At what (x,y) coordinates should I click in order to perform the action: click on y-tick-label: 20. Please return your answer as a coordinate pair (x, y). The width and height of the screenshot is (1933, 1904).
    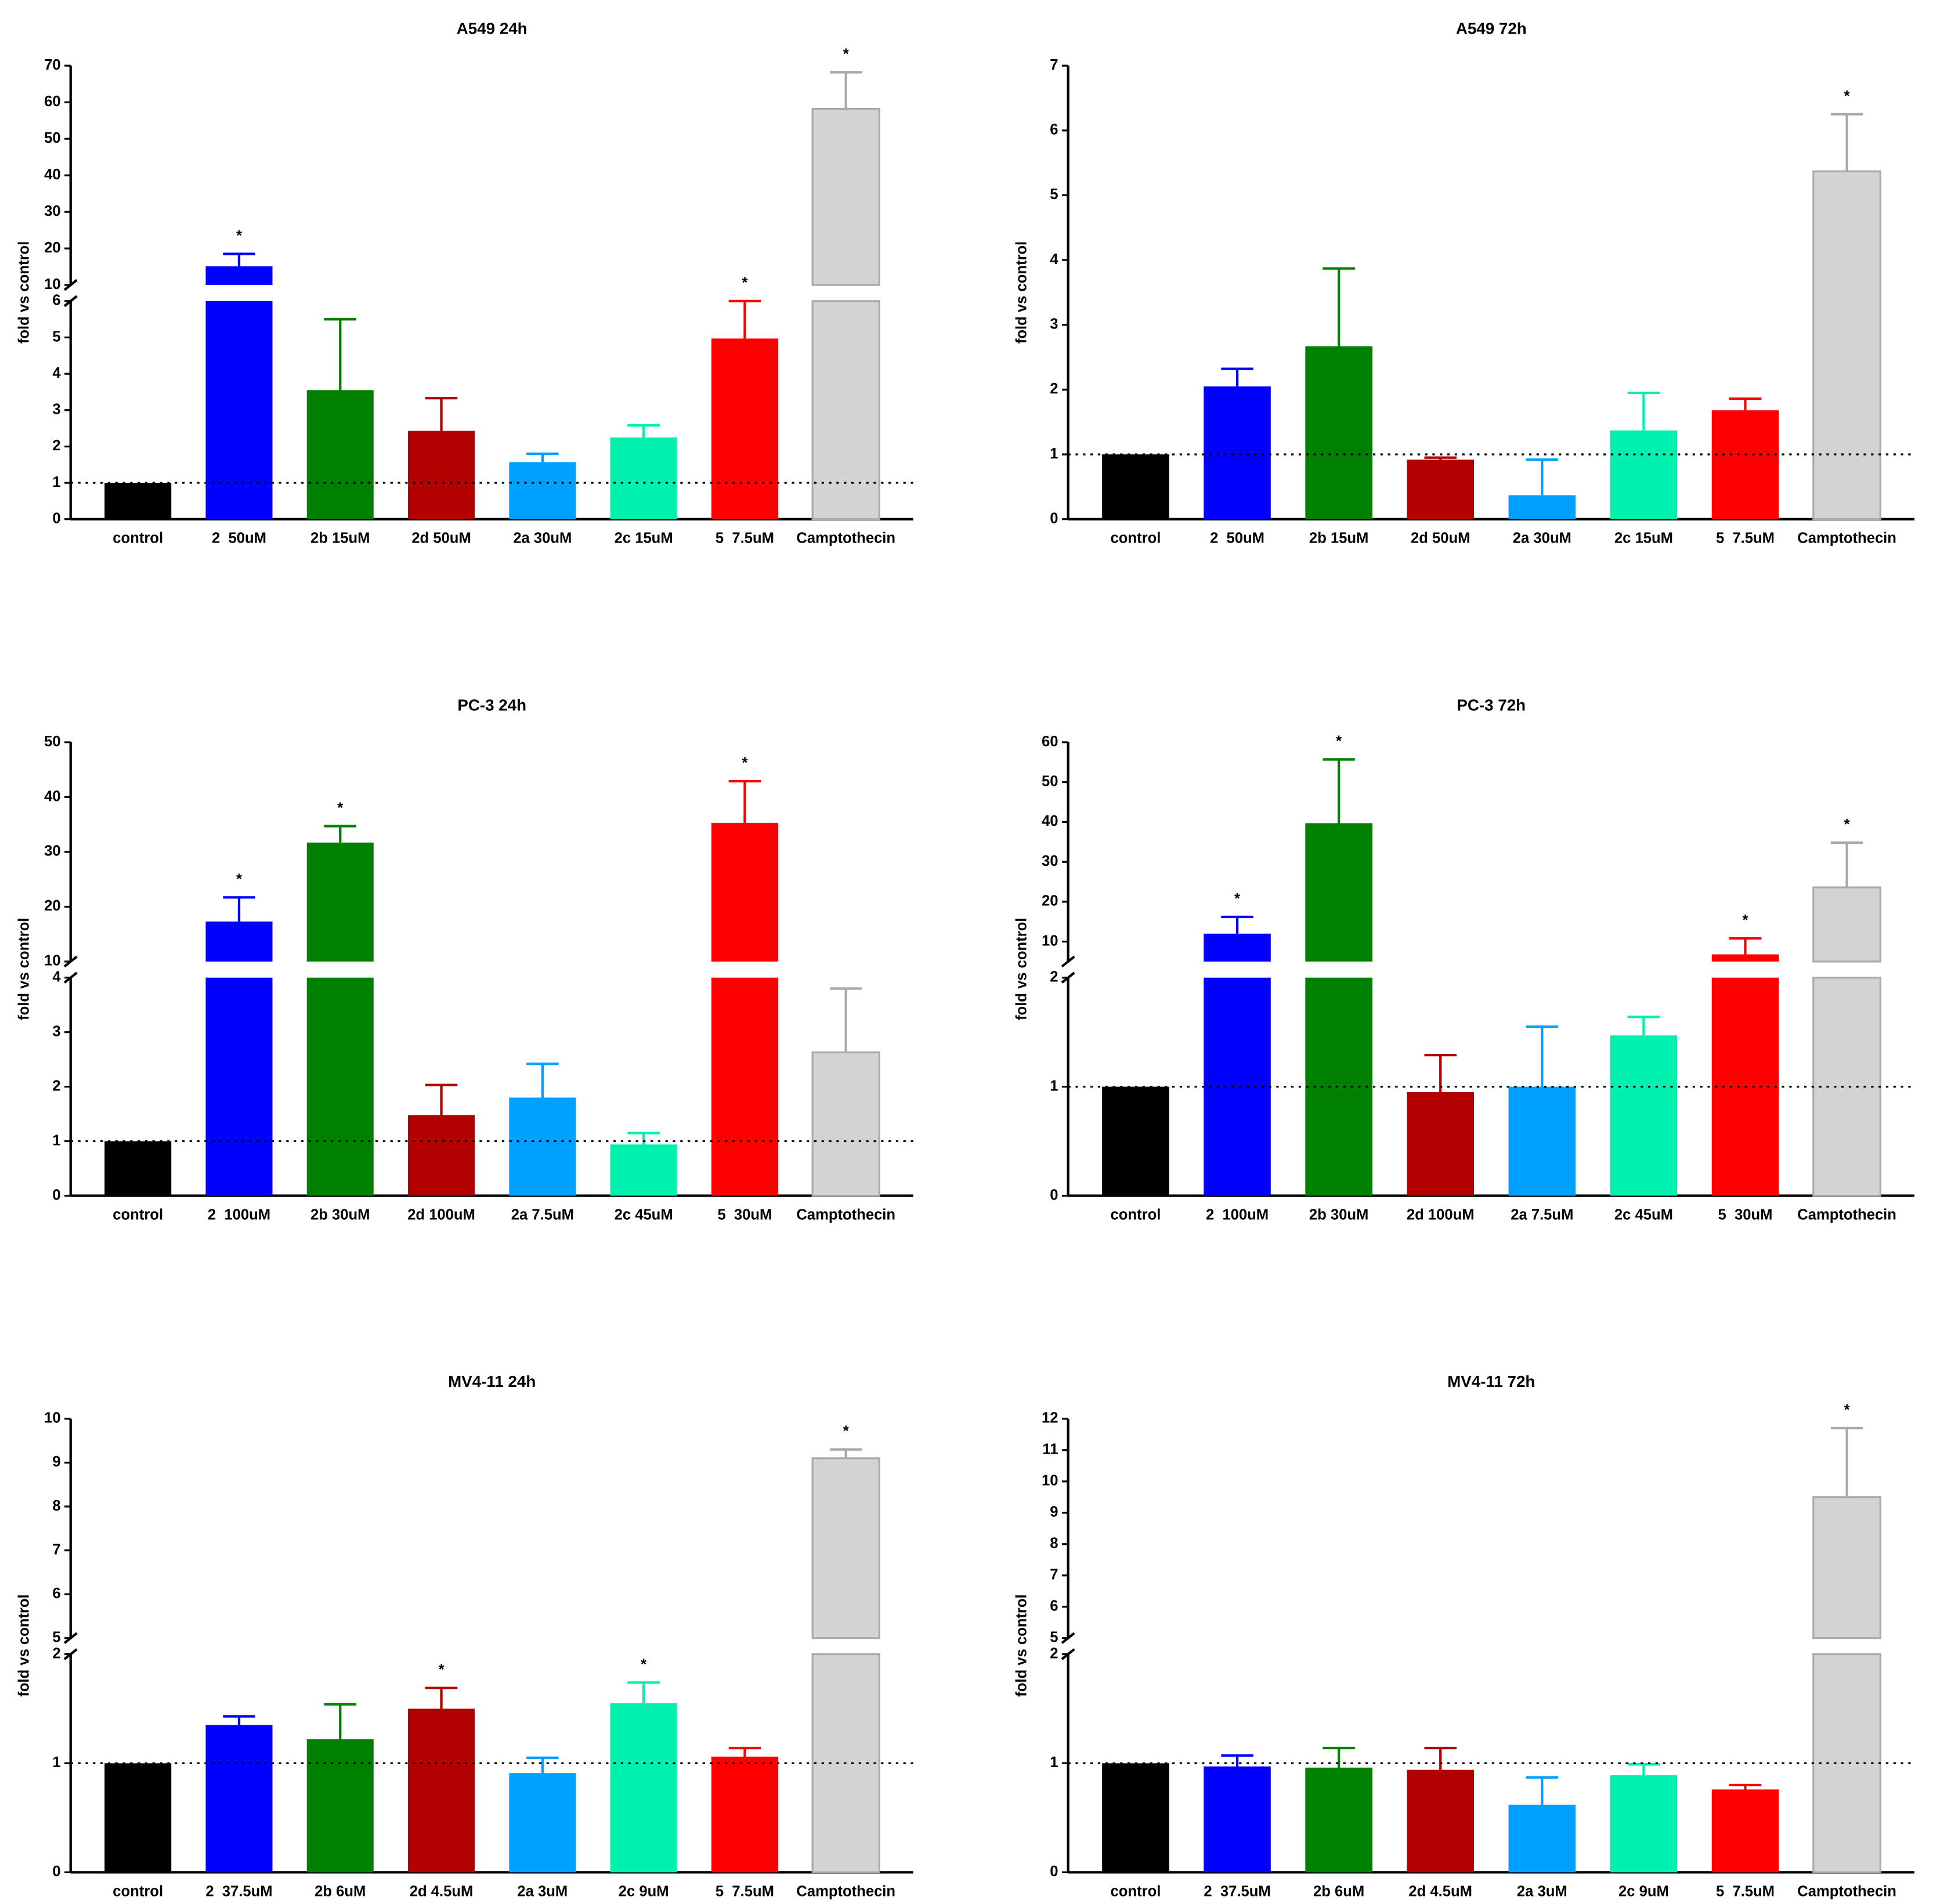
    Looking at the image, I should click on (1050, 901).